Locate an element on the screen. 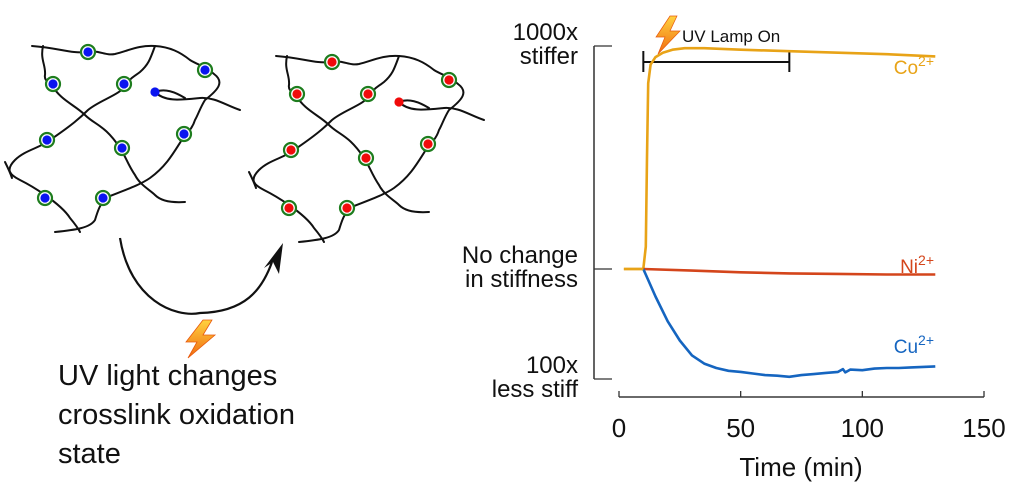 Image resolution: width=1012 pixels, height=490 pixels. series-line-ni is located at coordinates (789, 271).